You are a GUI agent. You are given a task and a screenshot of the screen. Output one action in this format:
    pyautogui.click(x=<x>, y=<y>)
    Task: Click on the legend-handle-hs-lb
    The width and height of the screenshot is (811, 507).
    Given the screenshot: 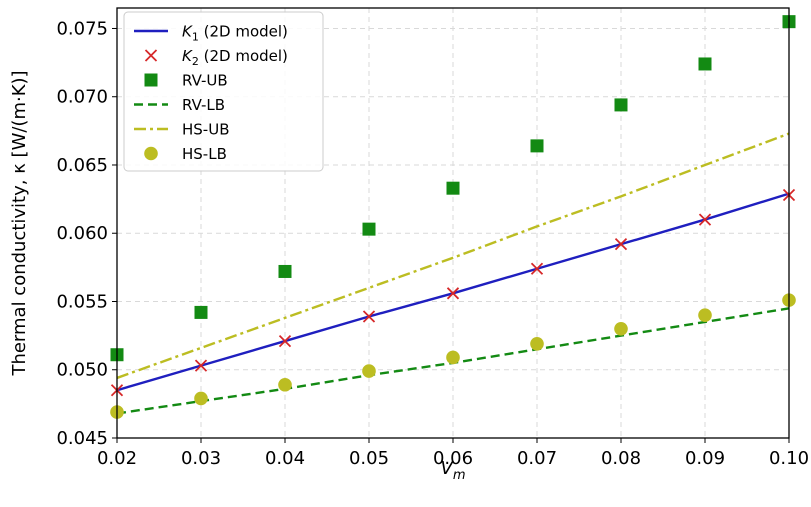 What is the action you would take?
    pyautogui.click(x=151, y=153)
    